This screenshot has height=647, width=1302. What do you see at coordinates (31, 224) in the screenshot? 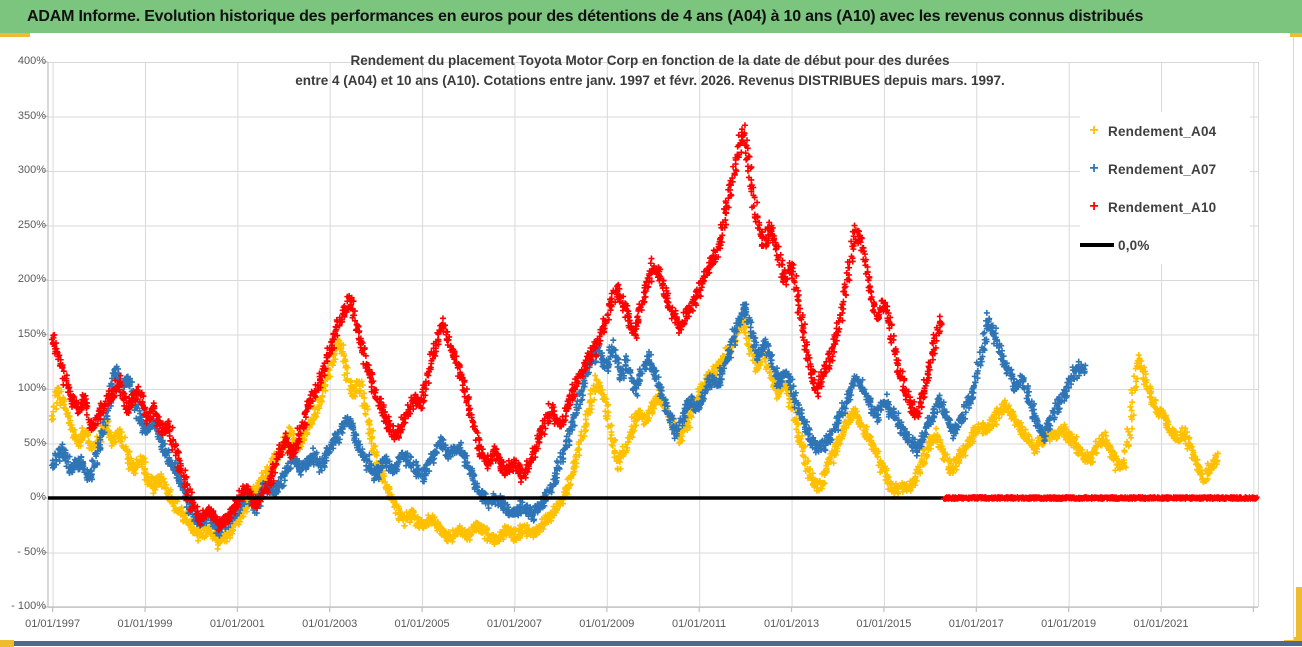
I see `y-tick-label: 250%` at bounding box center [31, 224].